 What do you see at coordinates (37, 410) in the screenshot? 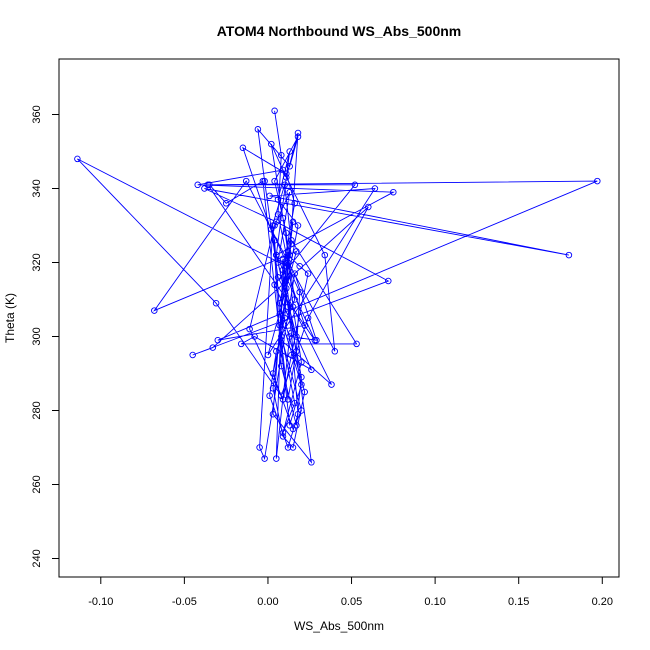
I see `y-tick-label: 280` at bounding box center [37, 410].